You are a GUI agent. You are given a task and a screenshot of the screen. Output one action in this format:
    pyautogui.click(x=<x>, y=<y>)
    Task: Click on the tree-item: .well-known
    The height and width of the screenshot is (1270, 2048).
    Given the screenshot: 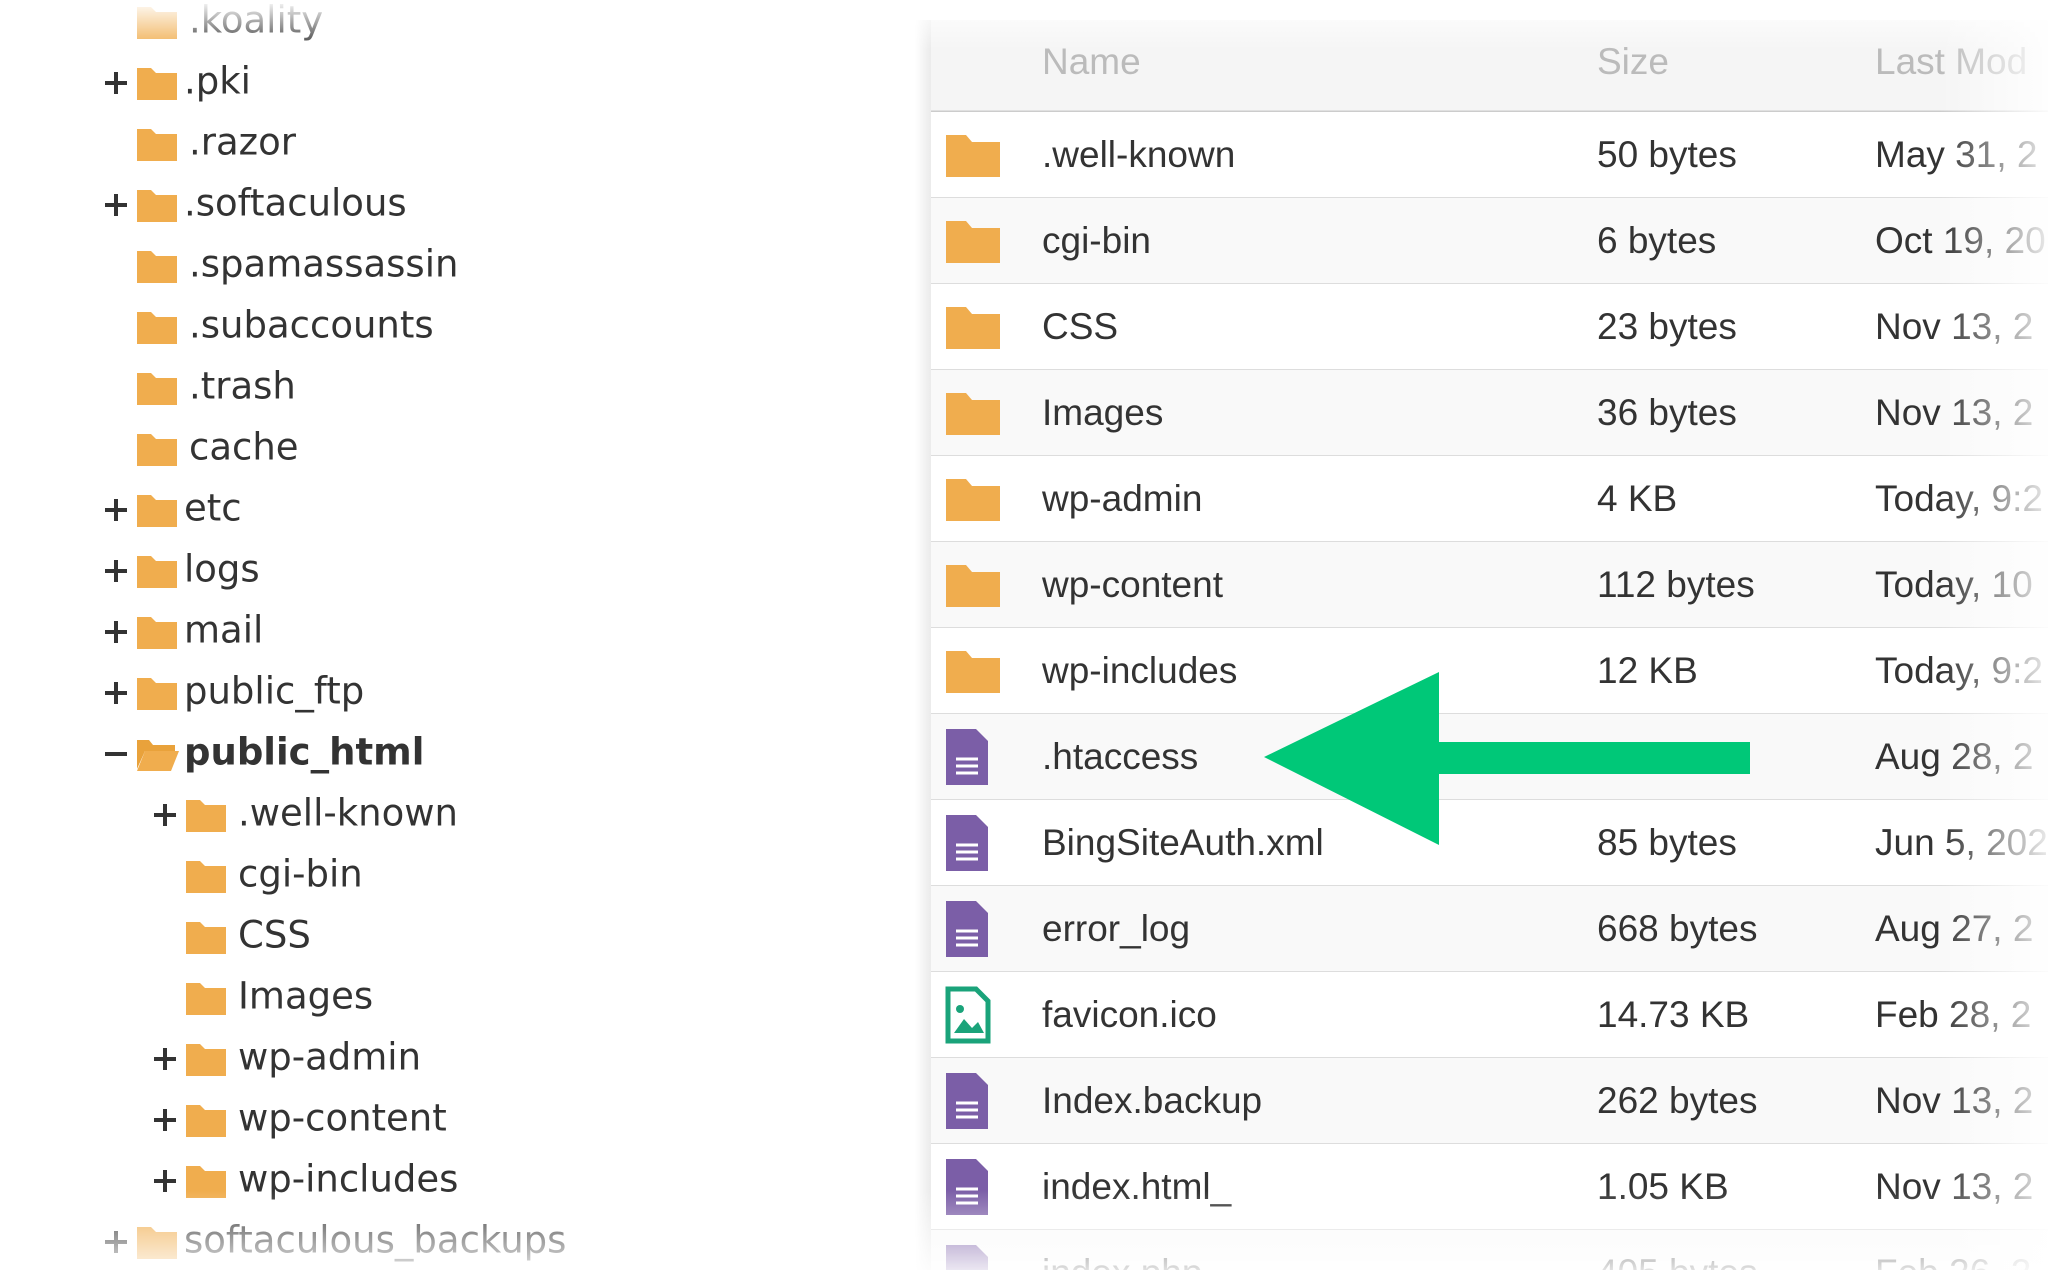 What is the action you would take?
    pyautogui.click(x=306, y=813)
    